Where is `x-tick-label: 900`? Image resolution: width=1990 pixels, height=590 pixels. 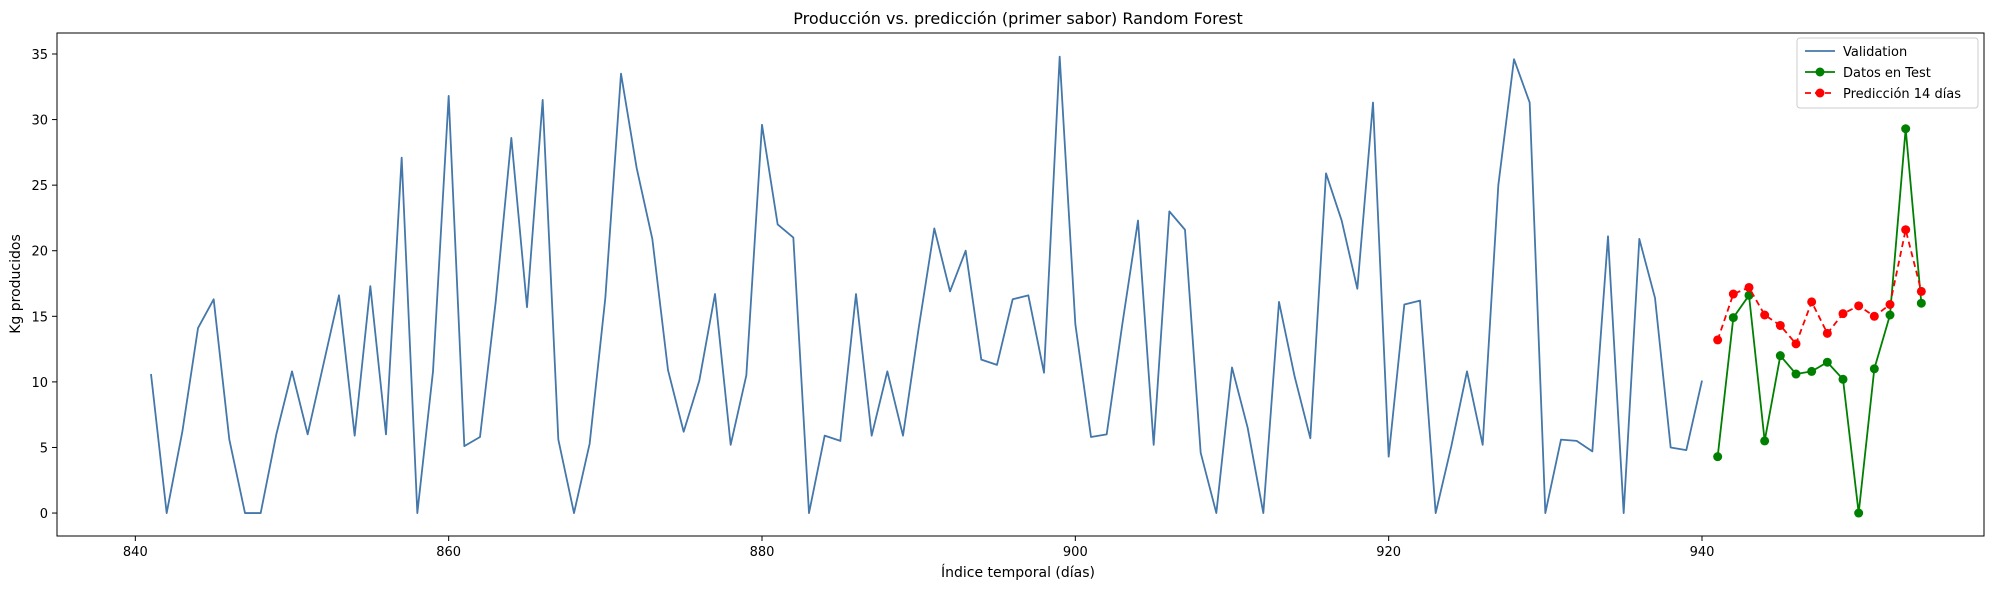 x-tick-label: 900 is located at coordinates (1075, 552).